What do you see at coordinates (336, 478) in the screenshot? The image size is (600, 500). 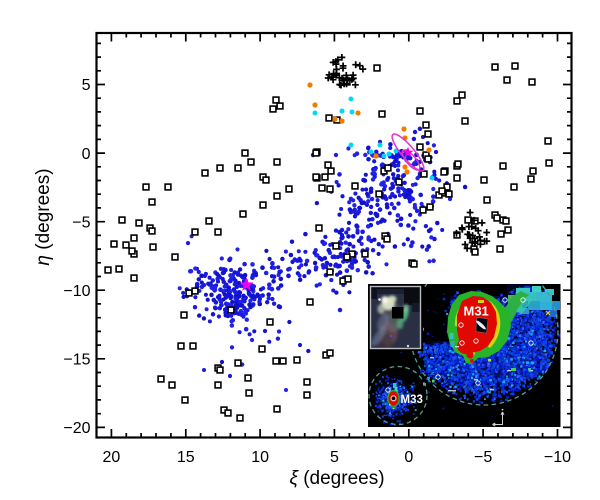 I see `svg-text: ξ (degrees)` at bounding box center [336, 478].